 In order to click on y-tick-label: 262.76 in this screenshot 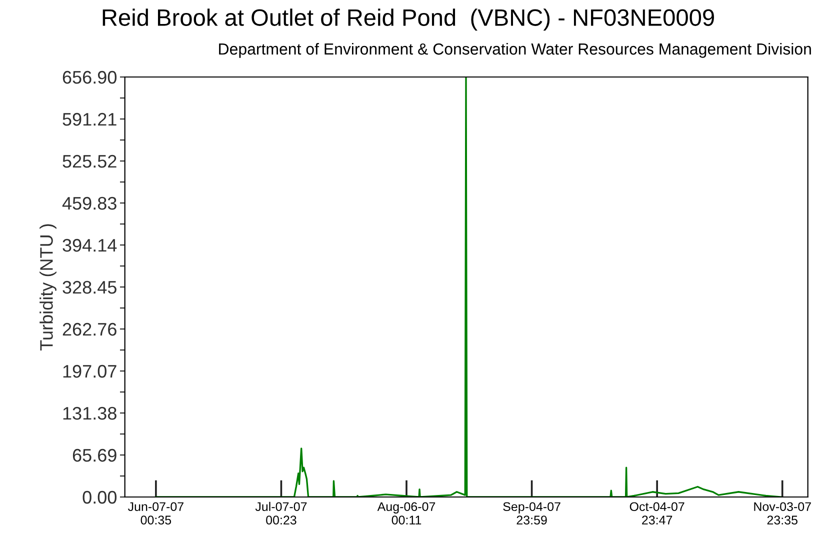, I will do `click(89, 329)`.